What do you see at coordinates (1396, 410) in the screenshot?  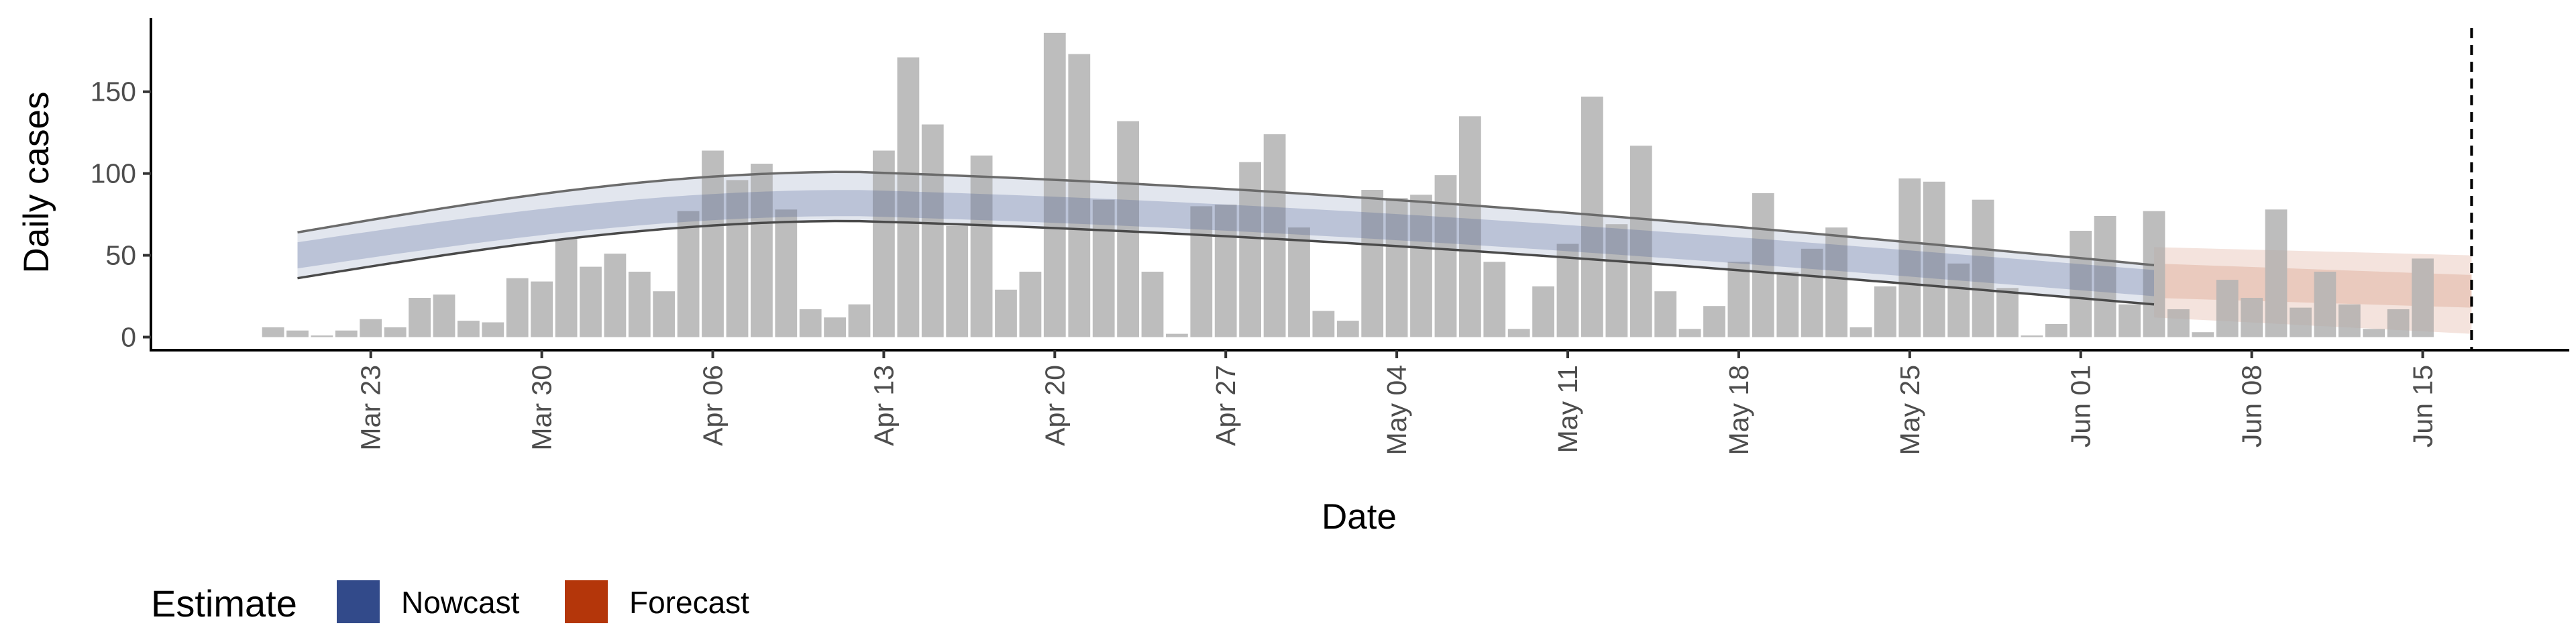 I see `x-tick-label: May 04` at bounding box center [1396, 410].